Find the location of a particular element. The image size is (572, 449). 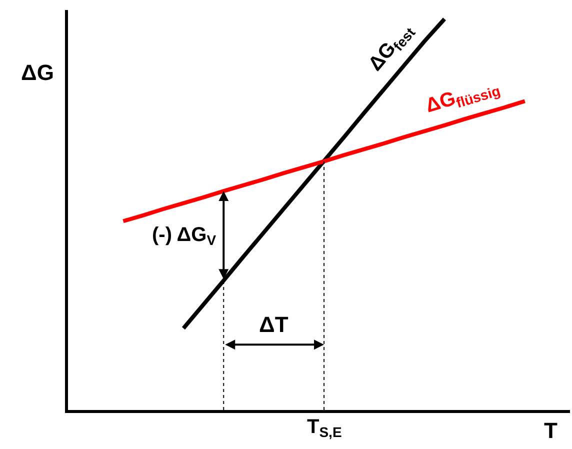

text: T$_{S,E}$ is located at coordinates (324, 428).